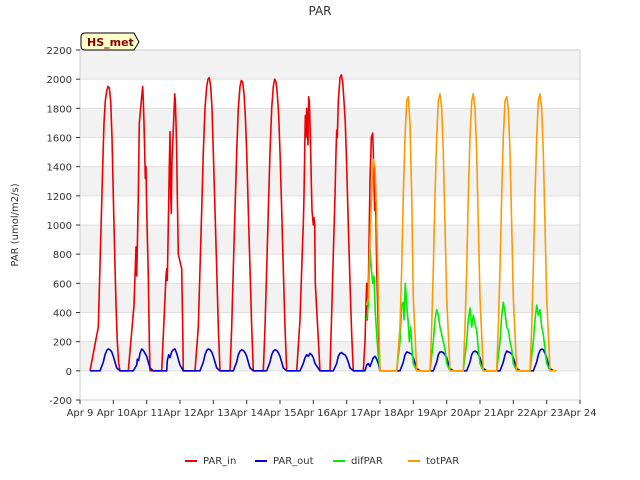  Describe the element at coordinates (413, 413) in the screenshot. I see `x-tick-label-10: Apr 19` at that location.